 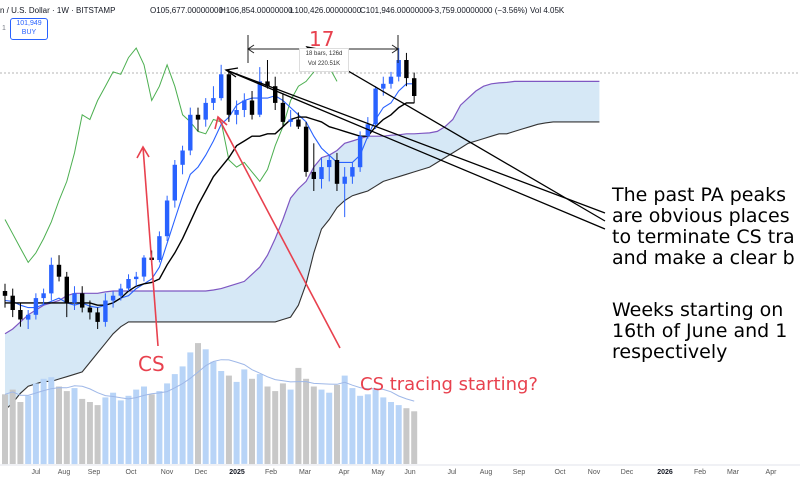 What do you see at coordinates (479, 10) in the screenshot?
I see `change-value: −3,759.00000000 (−3.56%)` at bounding box center [479, 10].